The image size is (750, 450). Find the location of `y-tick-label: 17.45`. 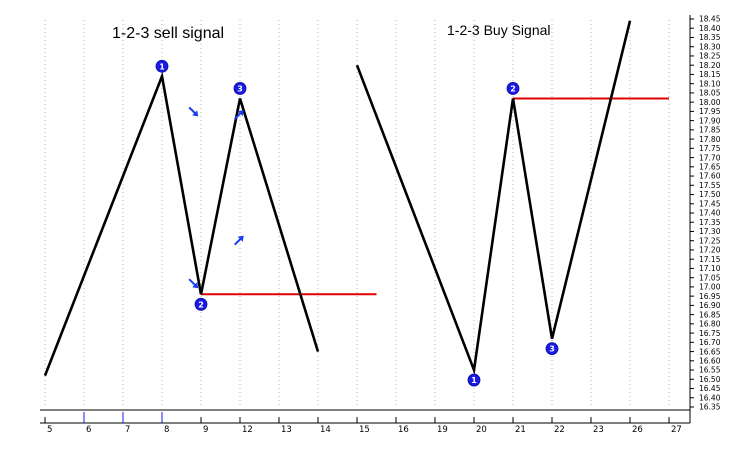

y-tick-label: 17.45 is located at coordinates (710, 203).